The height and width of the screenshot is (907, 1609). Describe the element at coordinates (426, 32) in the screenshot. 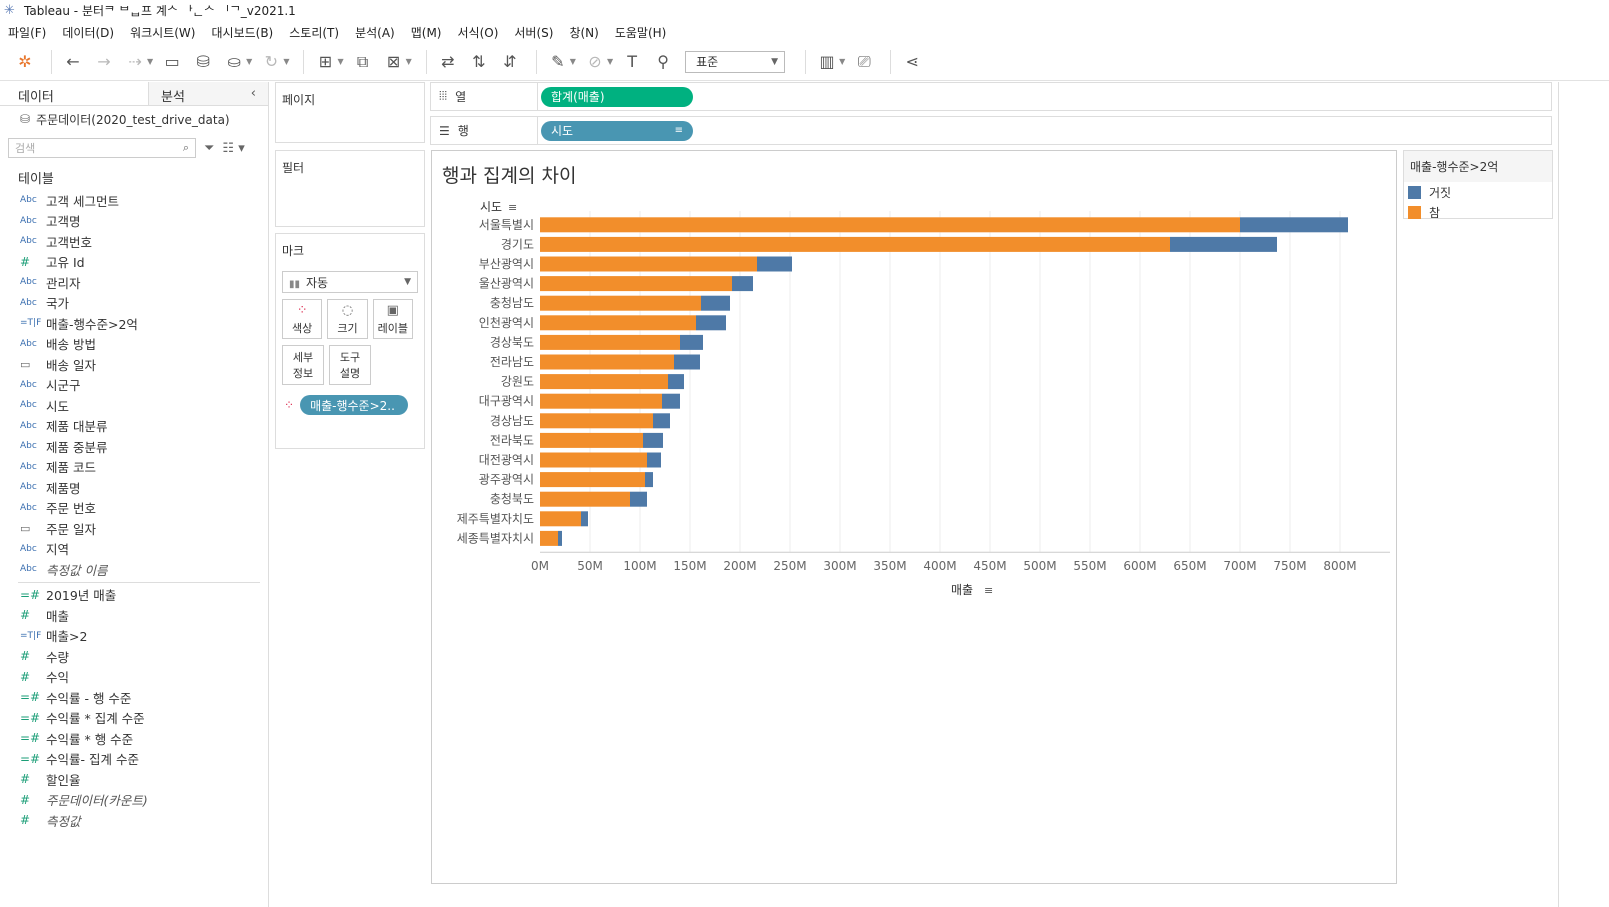

I see `menu-item-6: 맵(M)` at that location.